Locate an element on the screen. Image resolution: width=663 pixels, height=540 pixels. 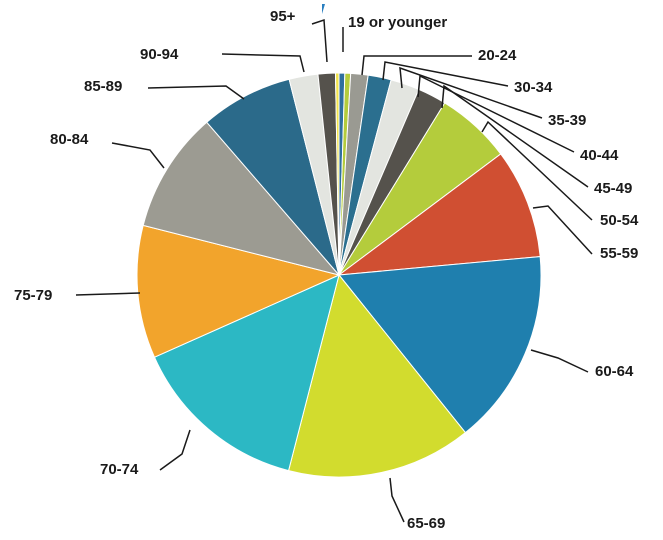
slice-label-35-39: 35-39 is located at coordinates (567, 120).